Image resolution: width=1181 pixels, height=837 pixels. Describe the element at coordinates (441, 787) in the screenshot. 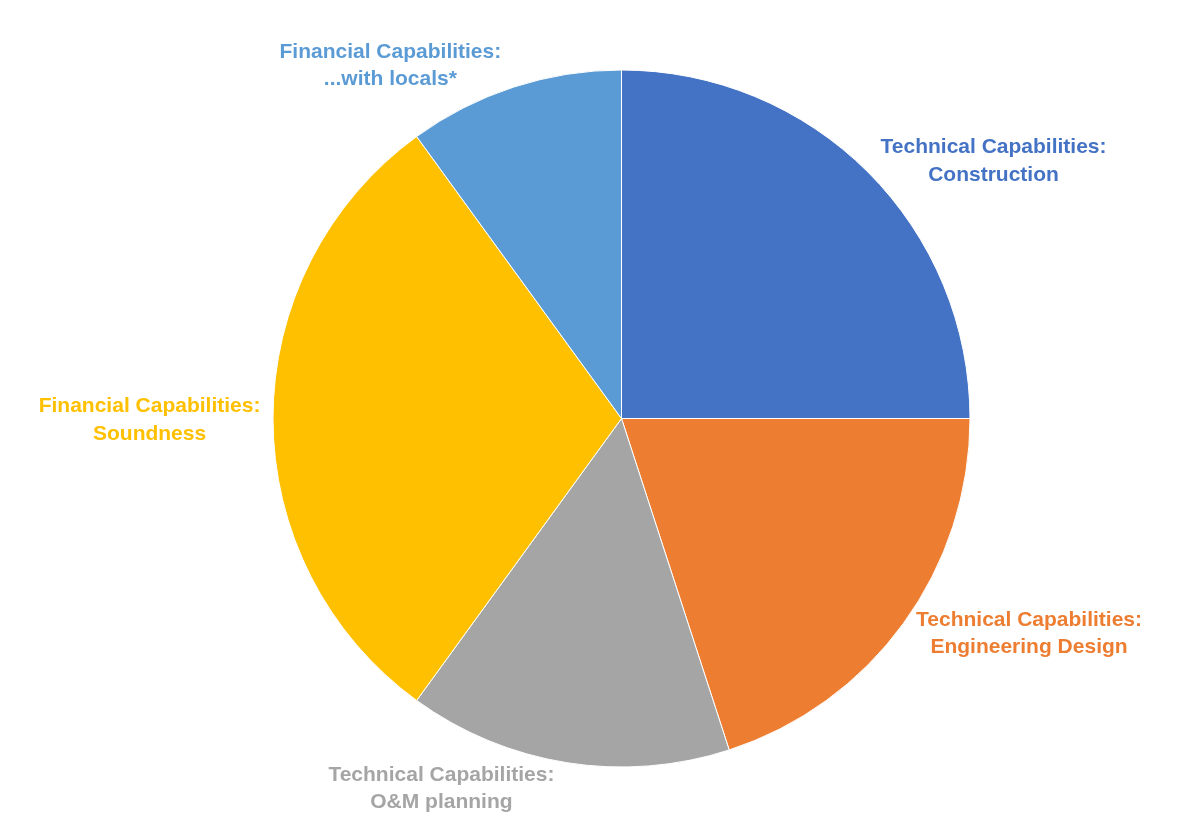

I see `slice-label: Technical Capabilities: O&M planning` at that location.